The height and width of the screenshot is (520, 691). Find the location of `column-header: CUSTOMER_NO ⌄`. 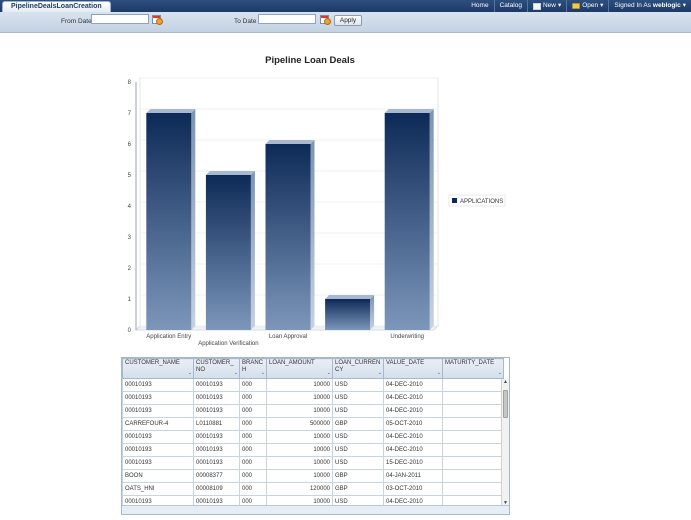

column-header: CUSTOMER_NO ⌄ is located at coordinates (216, 368).